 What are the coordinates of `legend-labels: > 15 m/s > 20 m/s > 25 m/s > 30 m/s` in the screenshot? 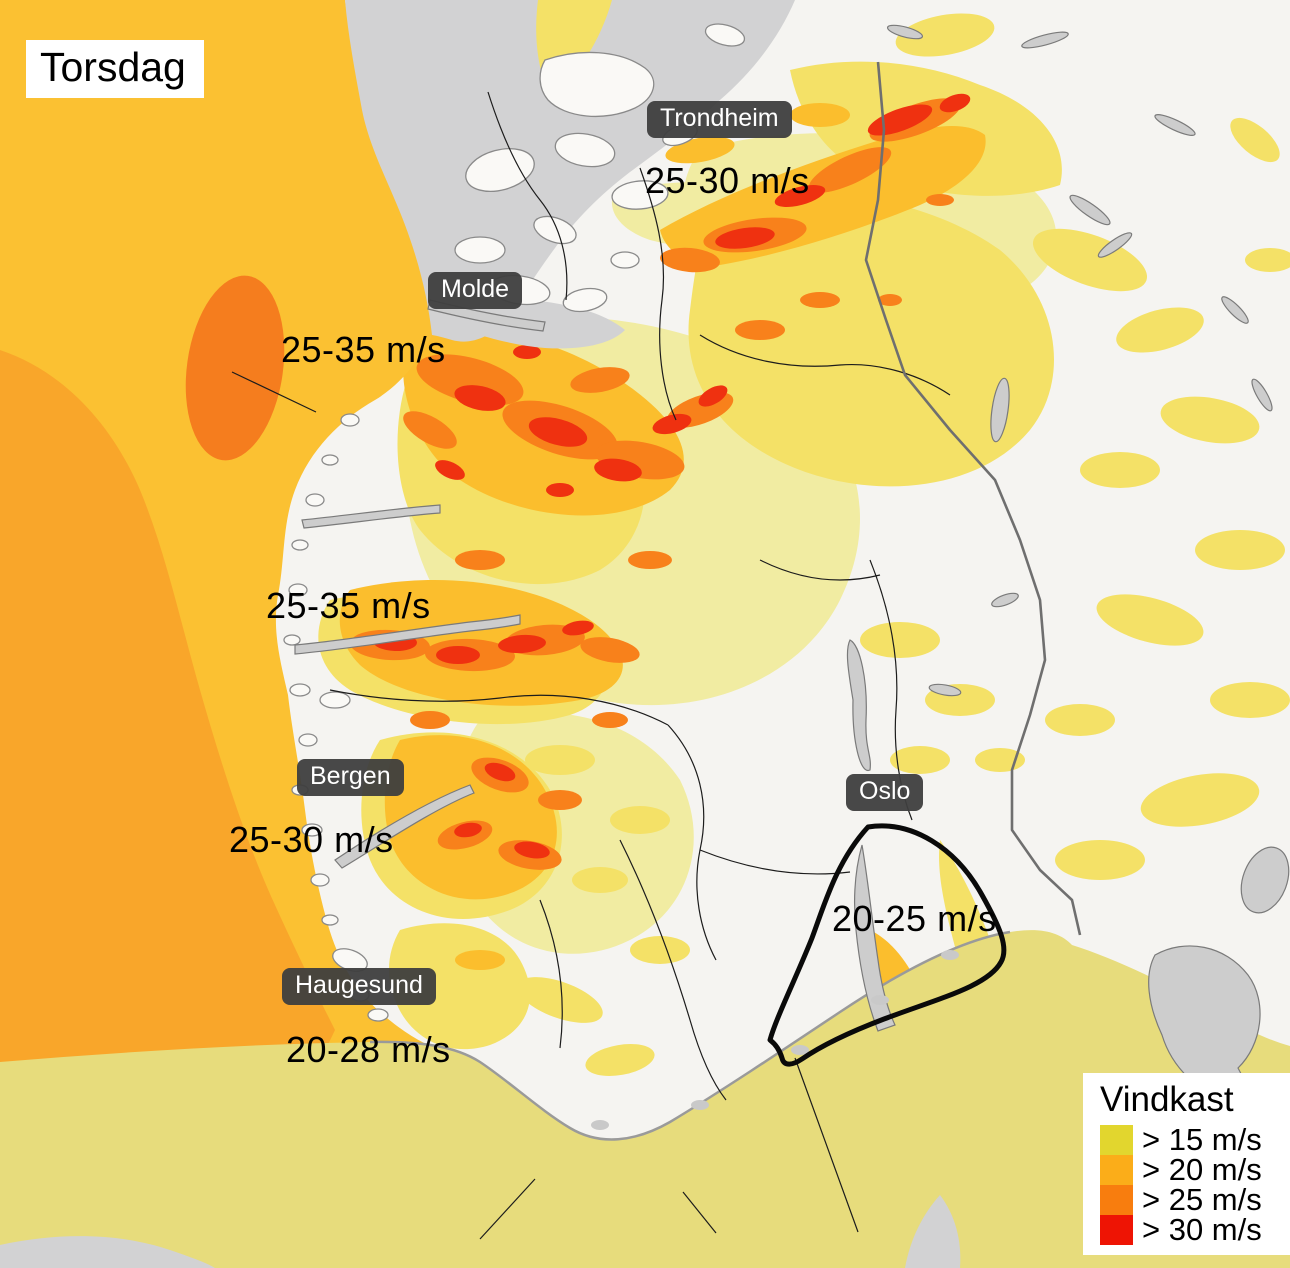 It's located at (1202, 1184).